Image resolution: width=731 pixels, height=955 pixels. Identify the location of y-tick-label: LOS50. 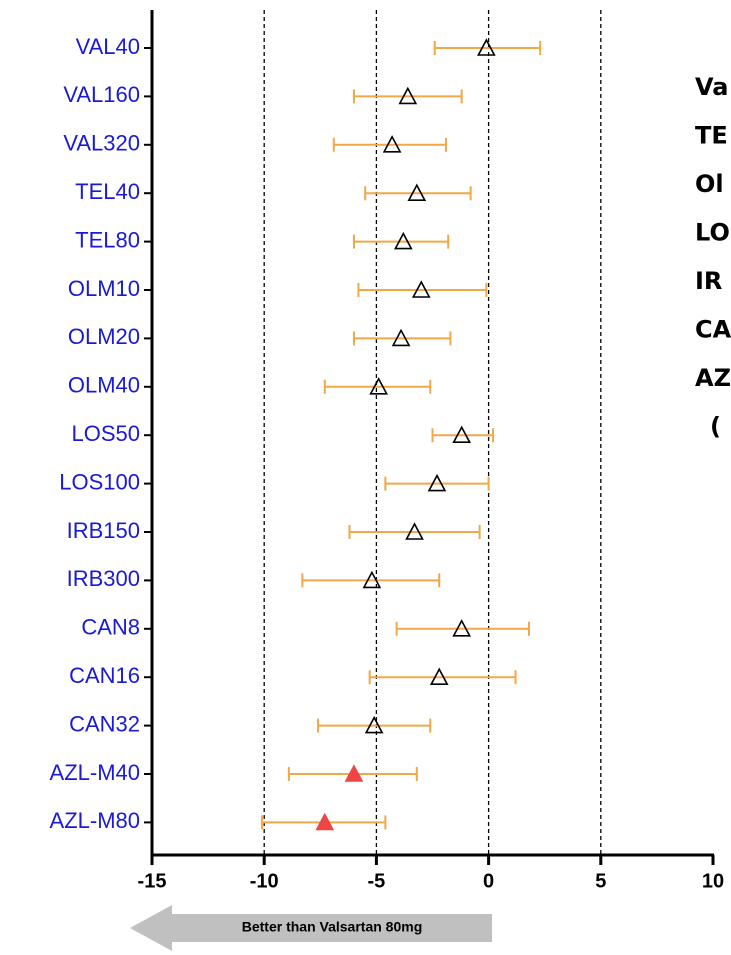
(106, 433).